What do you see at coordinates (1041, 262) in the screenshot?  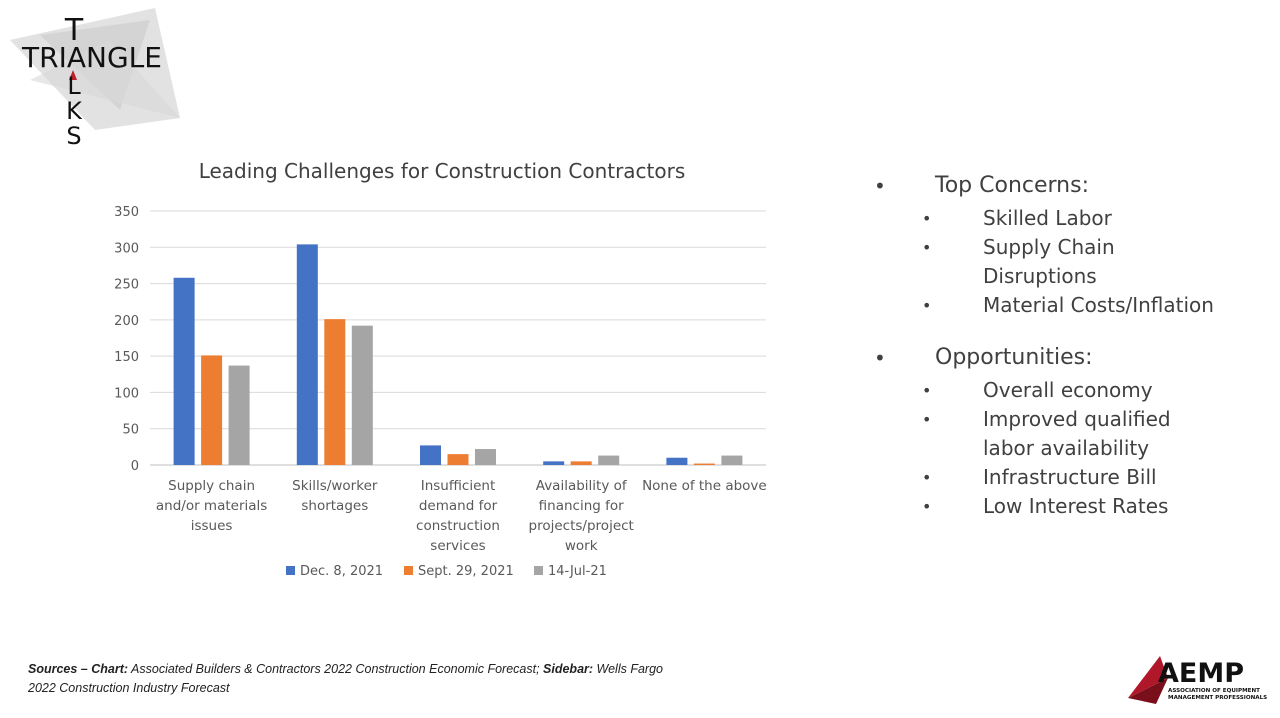 I see `list-item: Supply Chain Disruptions` at bounding box center [1041, 262].